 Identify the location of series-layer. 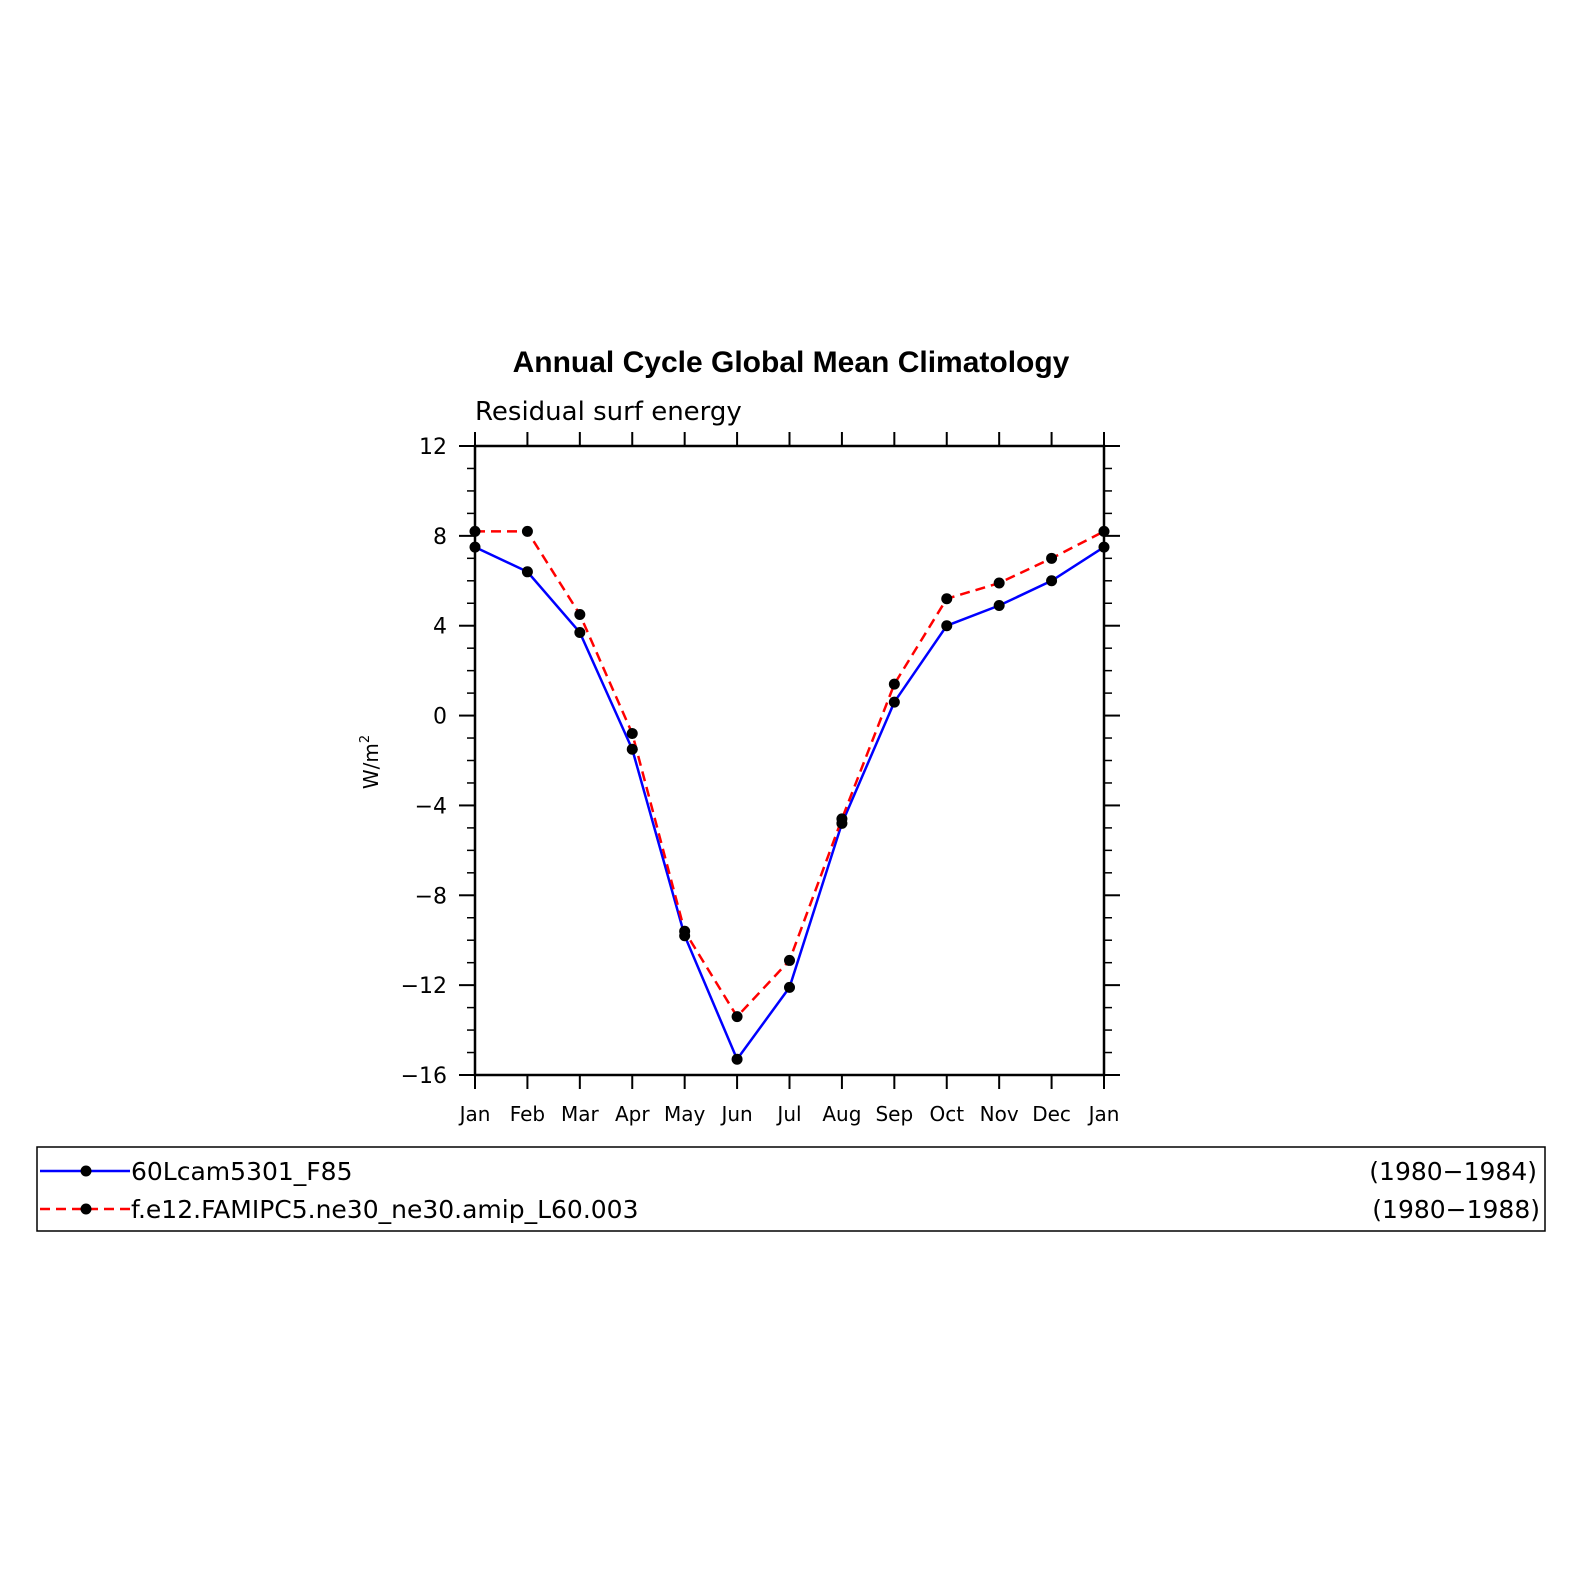
(789, 795).